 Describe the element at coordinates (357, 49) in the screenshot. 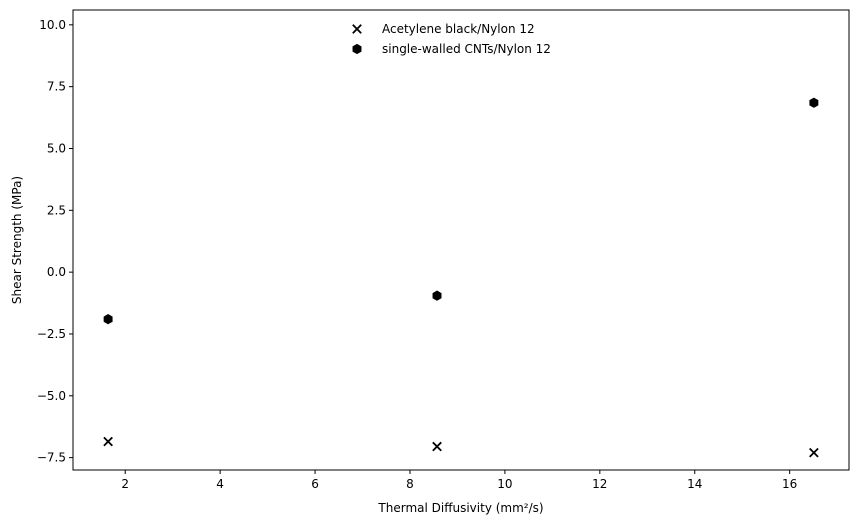

I see `legend-marker-hexagon` at that location.